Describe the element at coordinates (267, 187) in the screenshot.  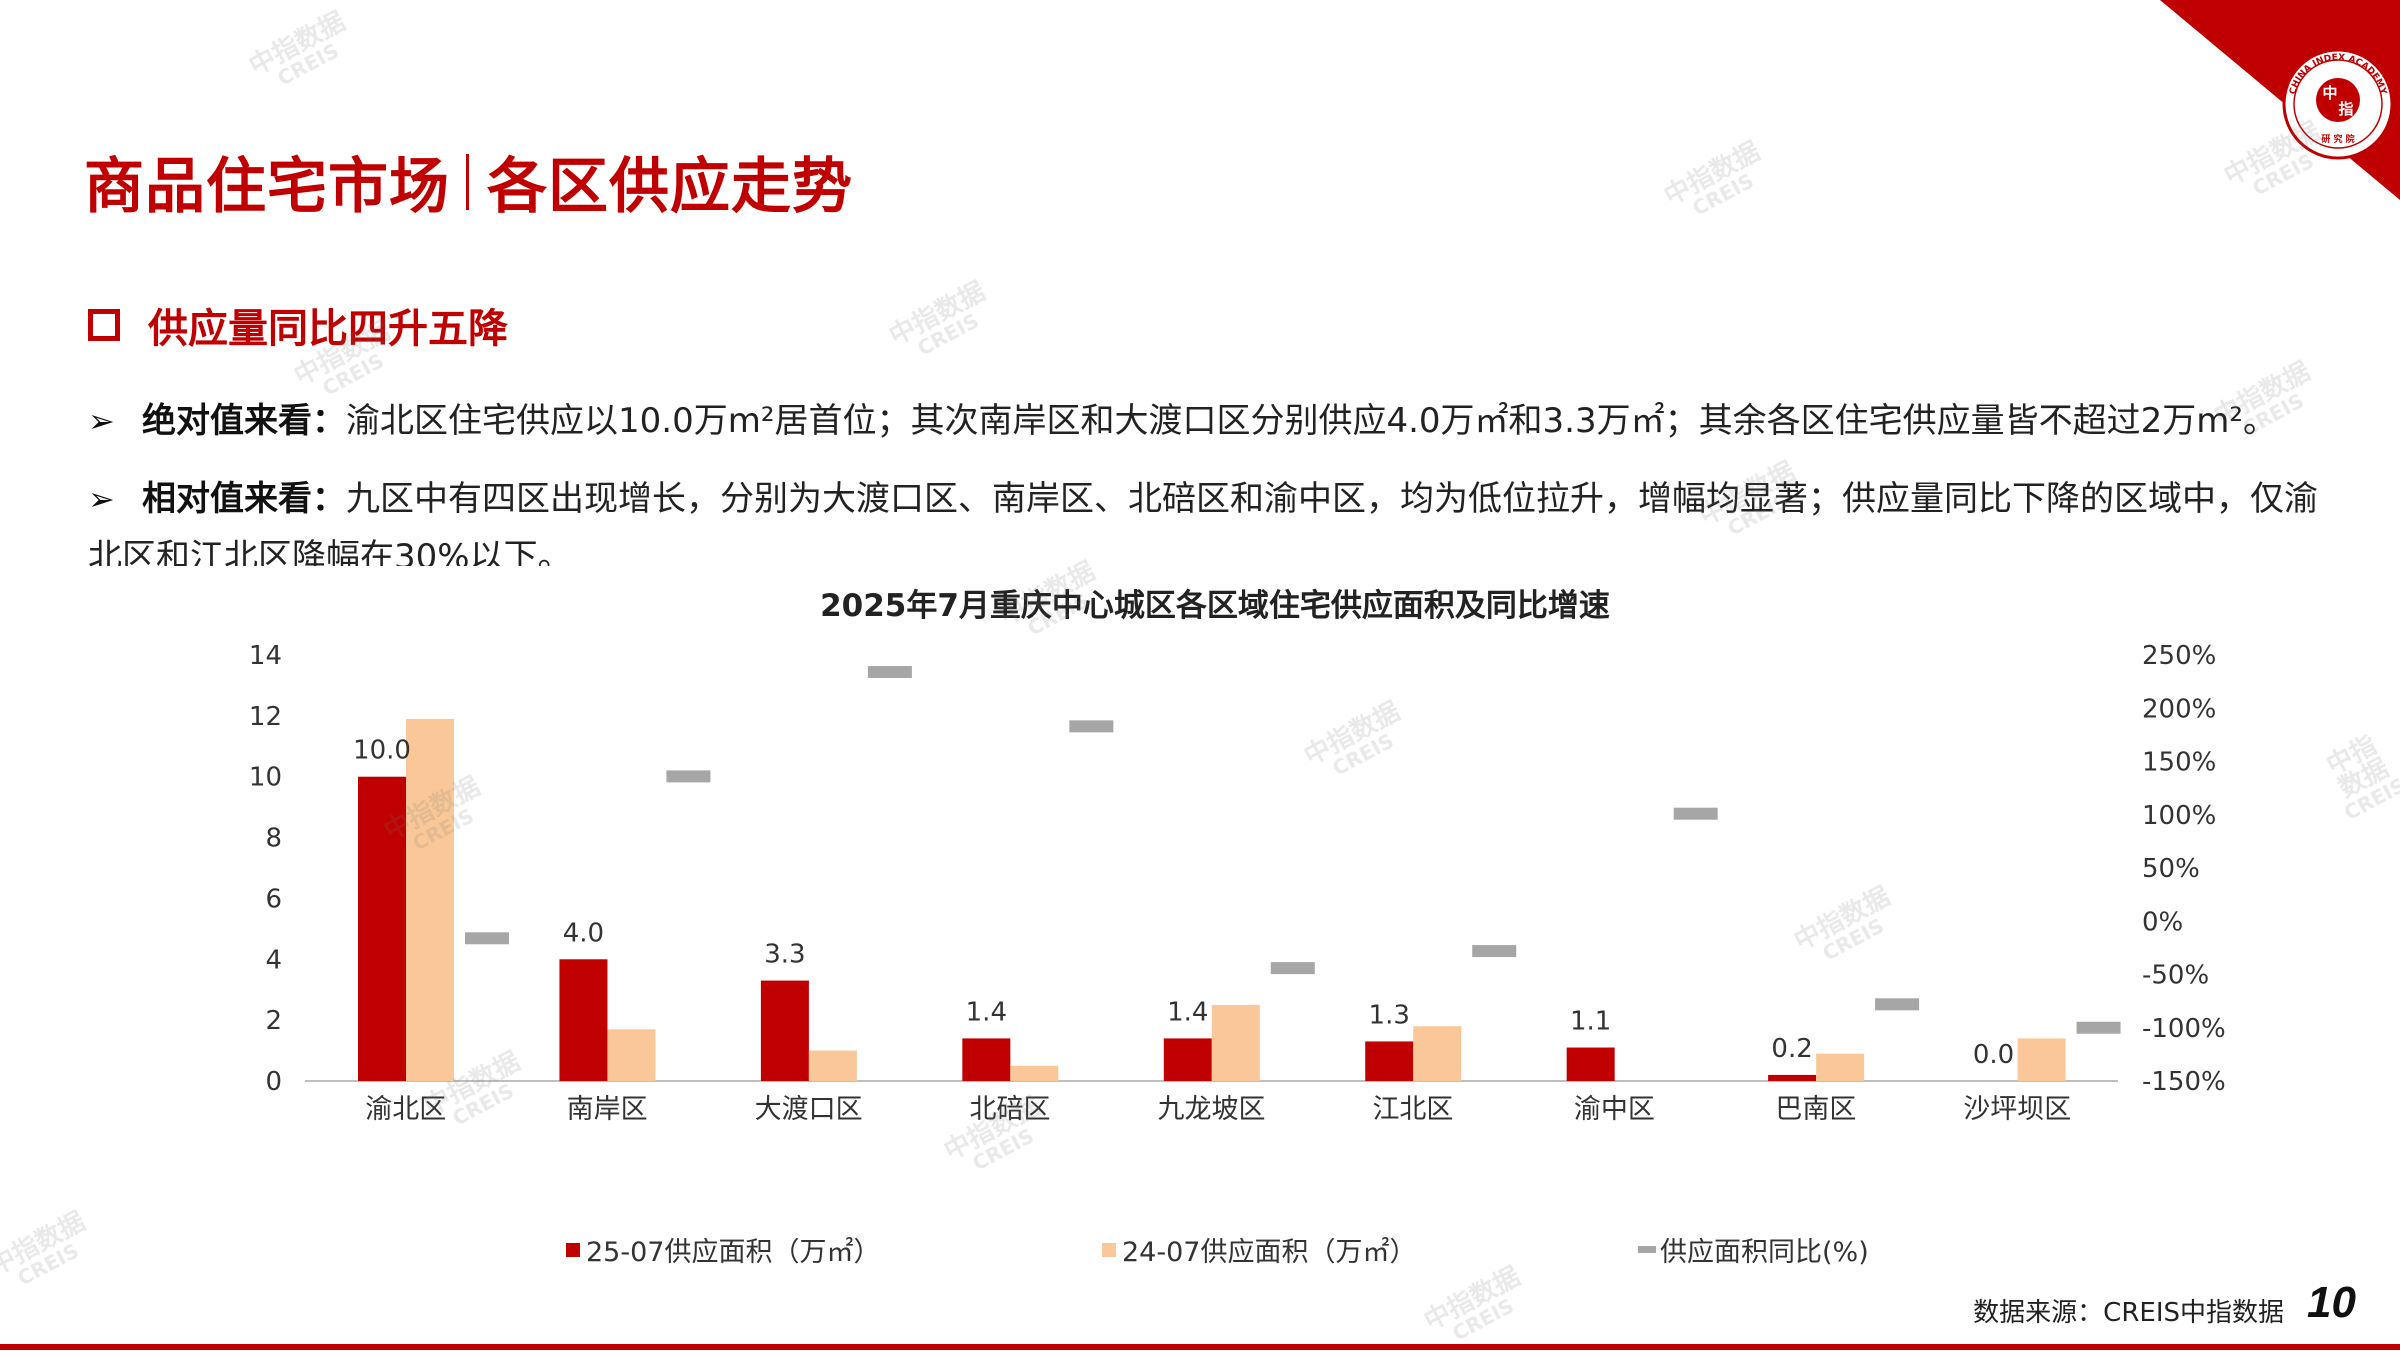
I see `page-title-main: 商品住宅市场` at that location.